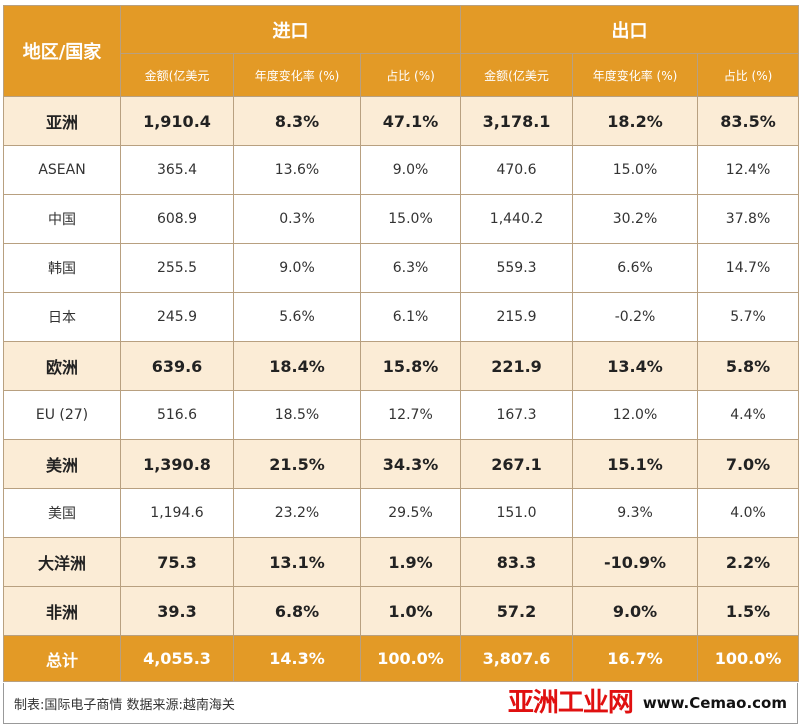 The height and width of the screenshot is (724, 800). I want to click on table-cell: 255.5, so click(177, 268).